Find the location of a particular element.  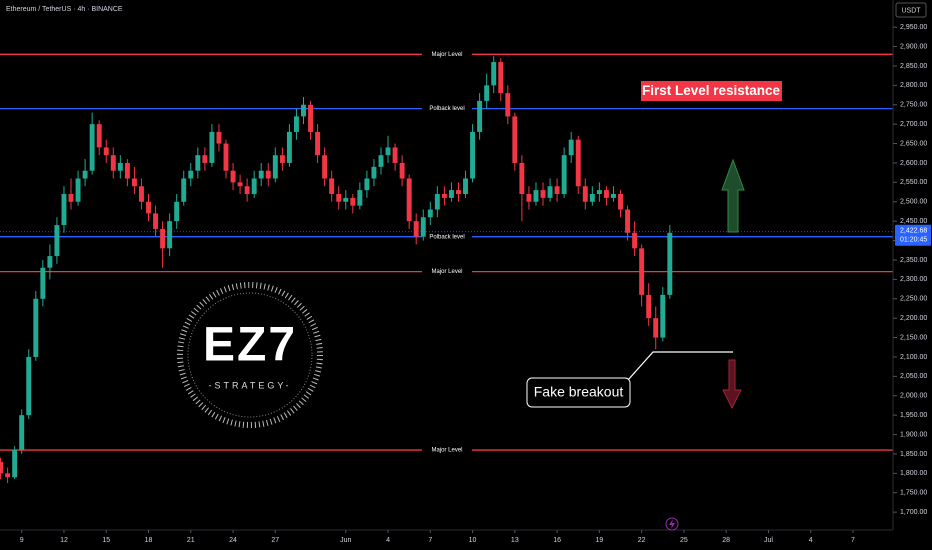

x-tick-label: 22 is located at coordinates (642, 540).